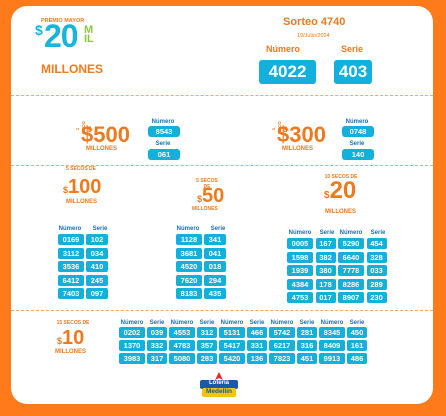  I want to click on seco100-cell: 102, so click(97, 239).